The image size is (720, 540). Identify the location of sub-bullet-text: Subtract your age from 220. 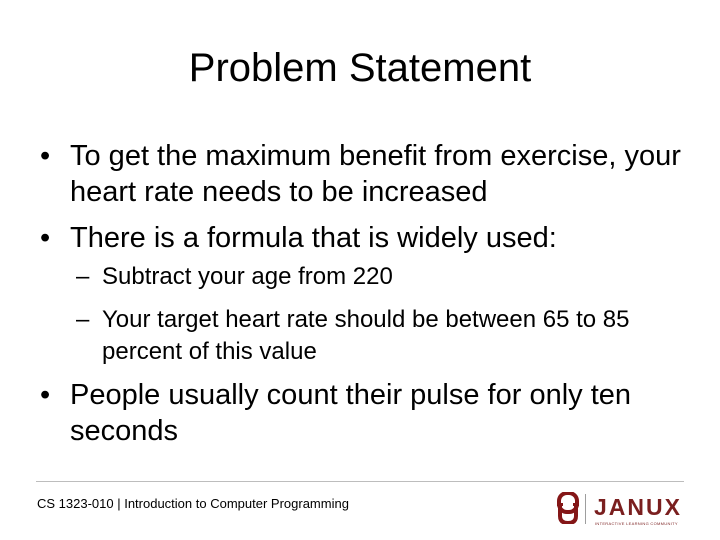
(396, 277).